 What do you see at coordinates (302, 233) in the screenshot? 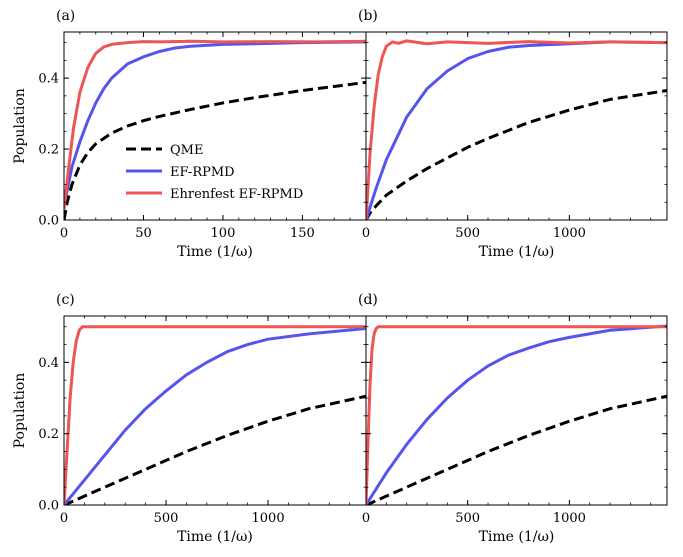
I see `x-tick-label: 150` at bounding box center [302, 233].